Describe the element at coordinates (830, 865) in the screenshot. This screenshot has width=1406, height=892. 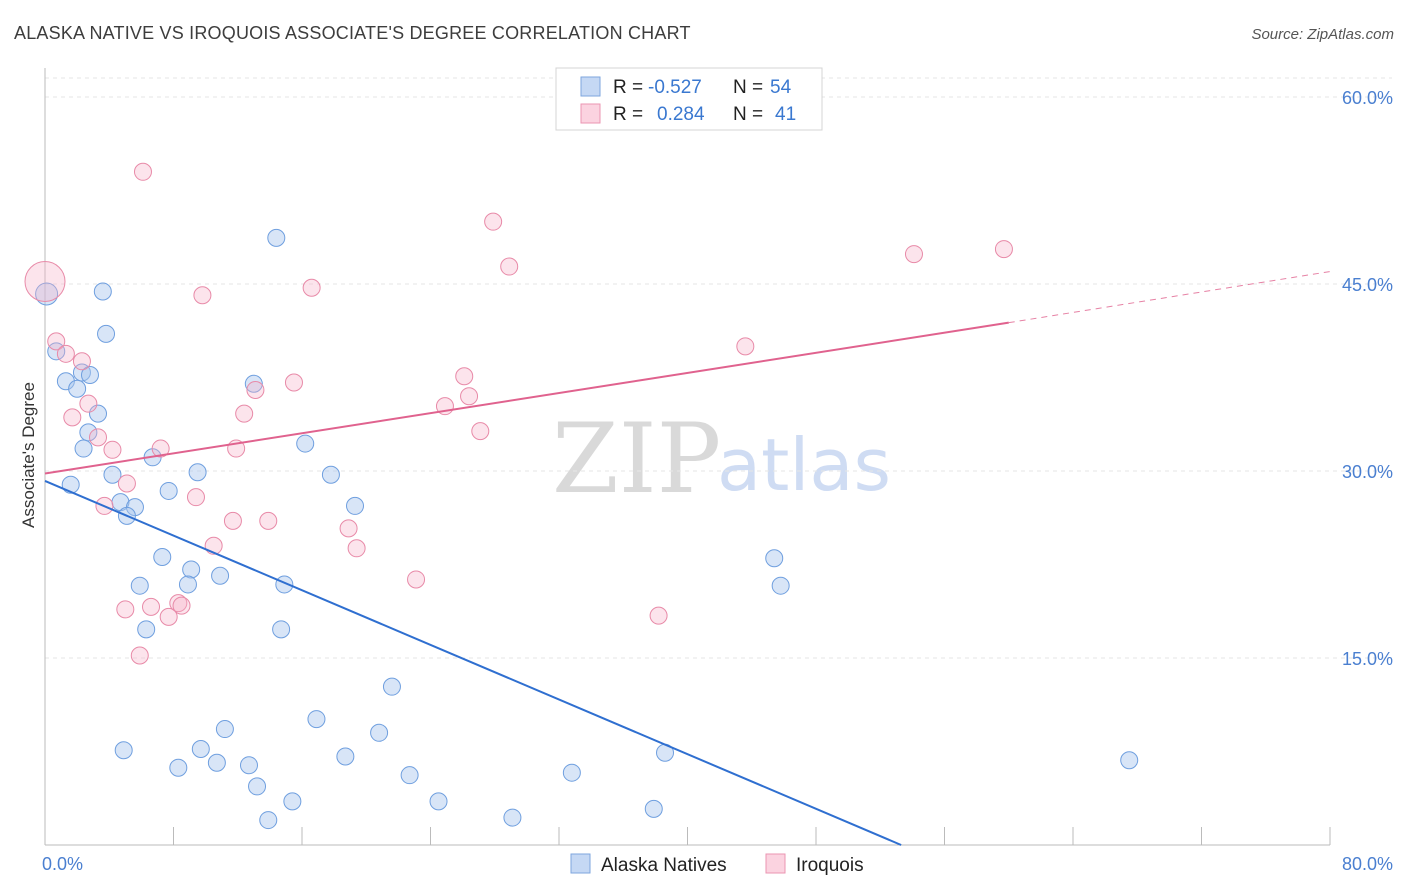
I see `series-legend-label-iroquois: Iroquois` at that location.